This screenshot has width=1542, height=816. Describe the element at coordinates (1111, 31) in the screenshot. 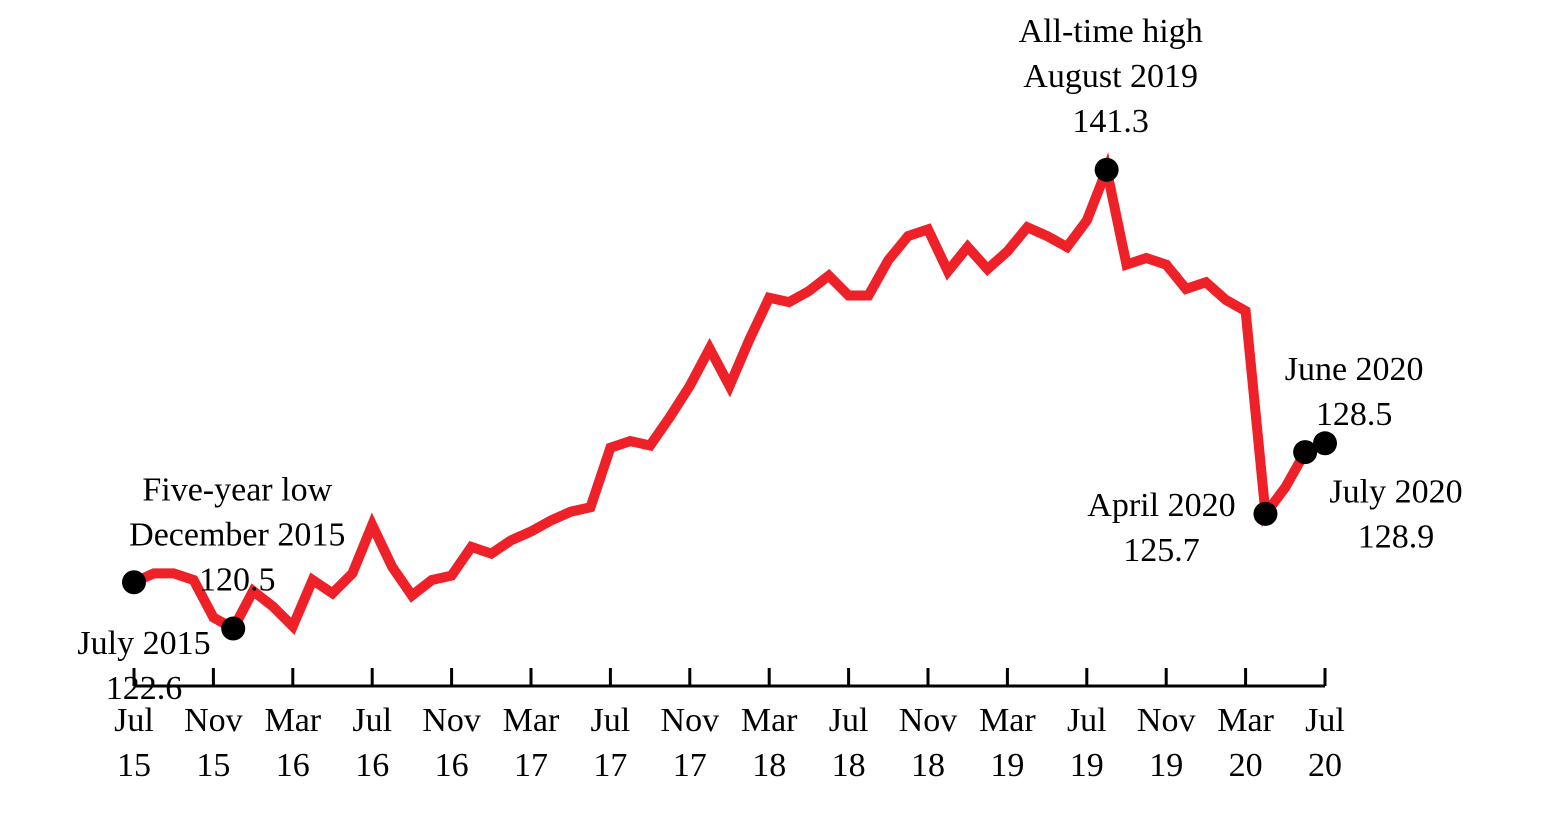

I see `annotation-label: All-time high` at that location.